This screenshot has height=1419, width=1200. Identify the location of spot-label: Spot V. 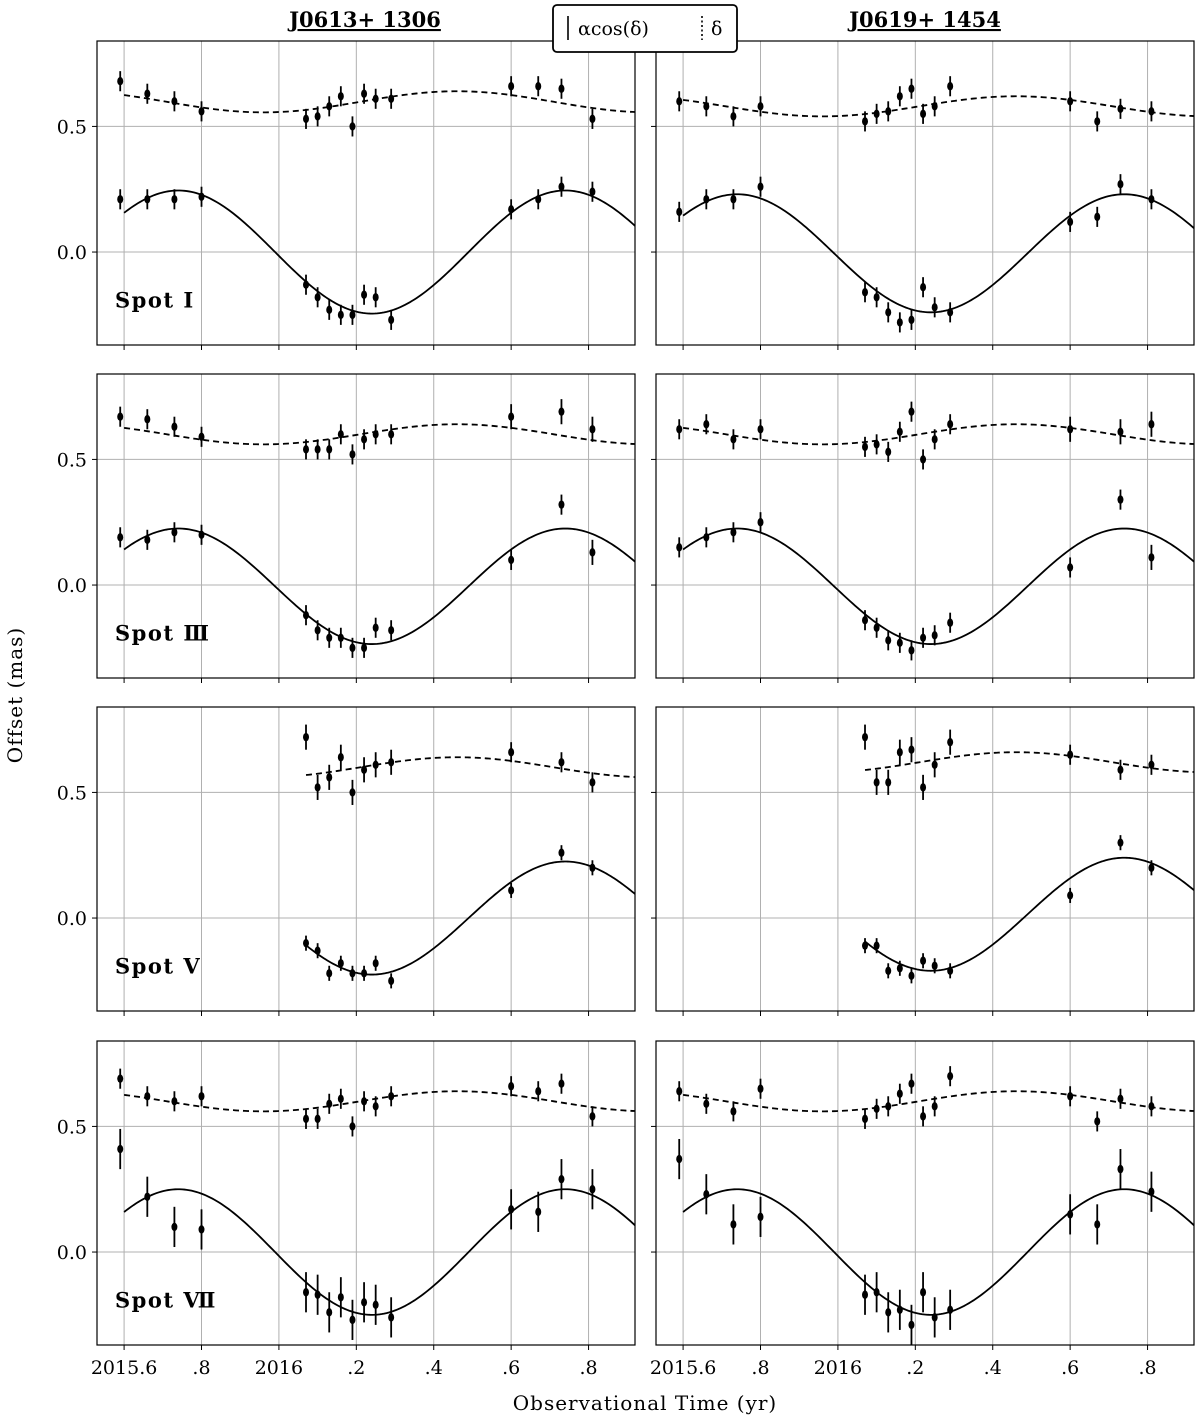
(158, 965).